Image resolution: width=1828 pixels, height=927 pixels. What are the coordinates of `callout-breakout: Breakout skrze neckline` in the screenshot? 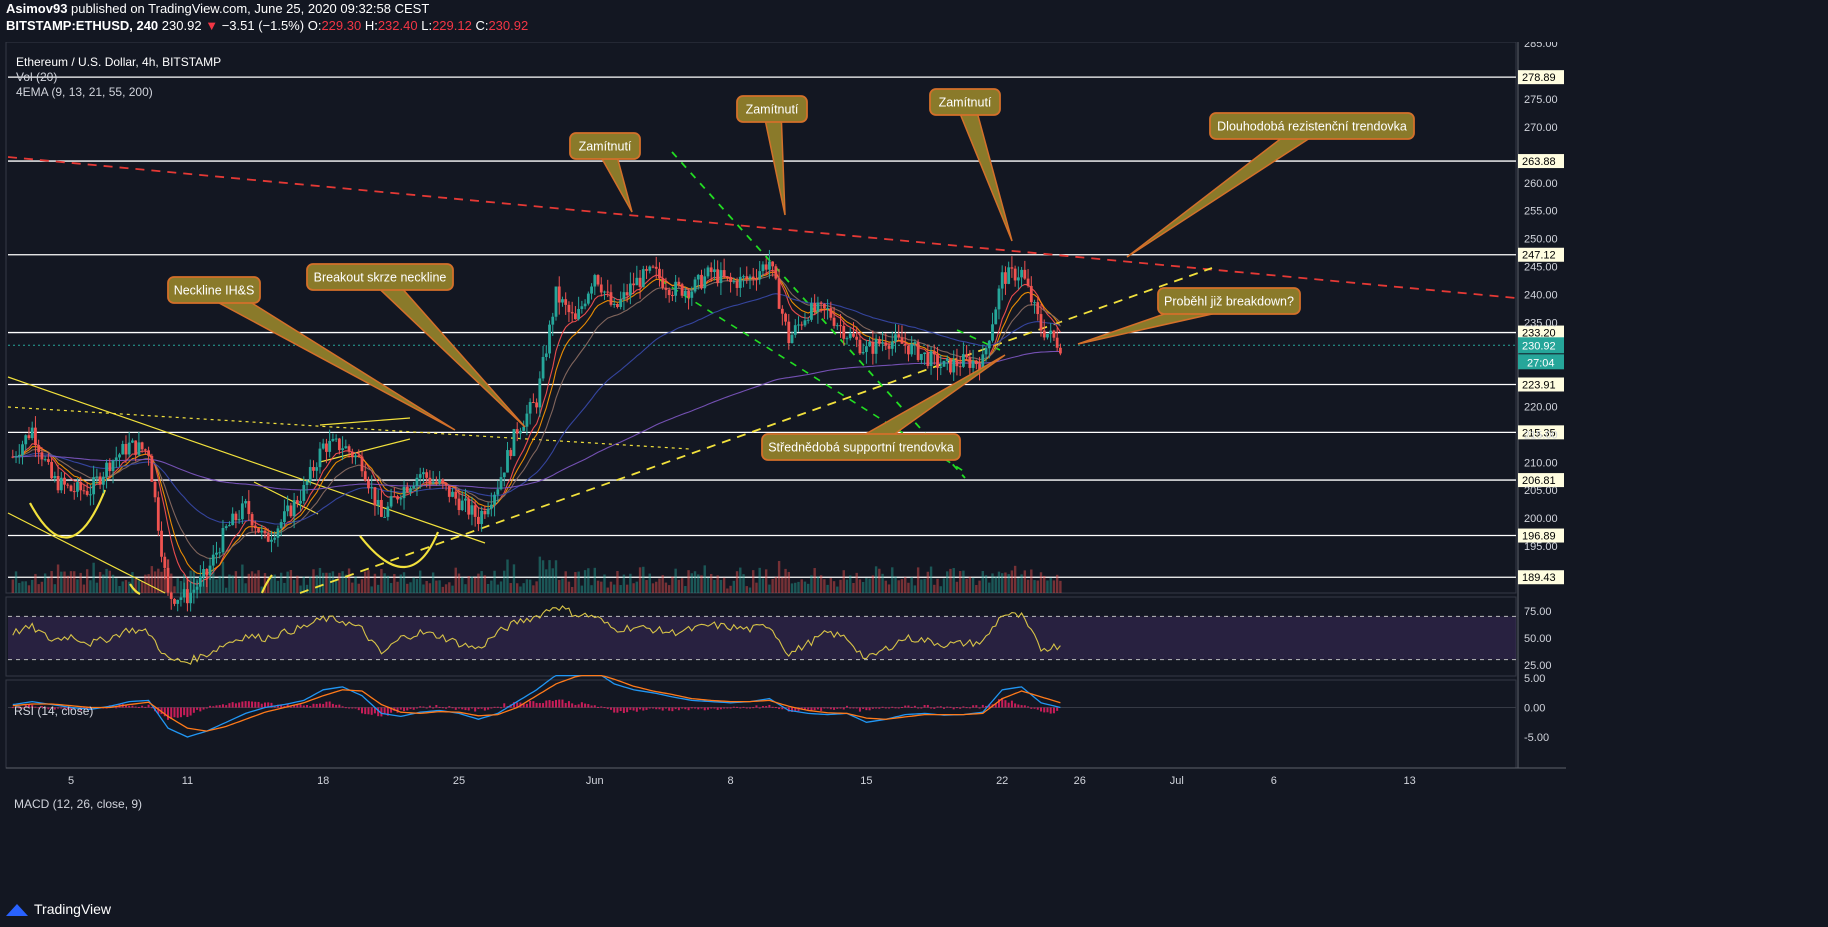 It's located at (416, 345).